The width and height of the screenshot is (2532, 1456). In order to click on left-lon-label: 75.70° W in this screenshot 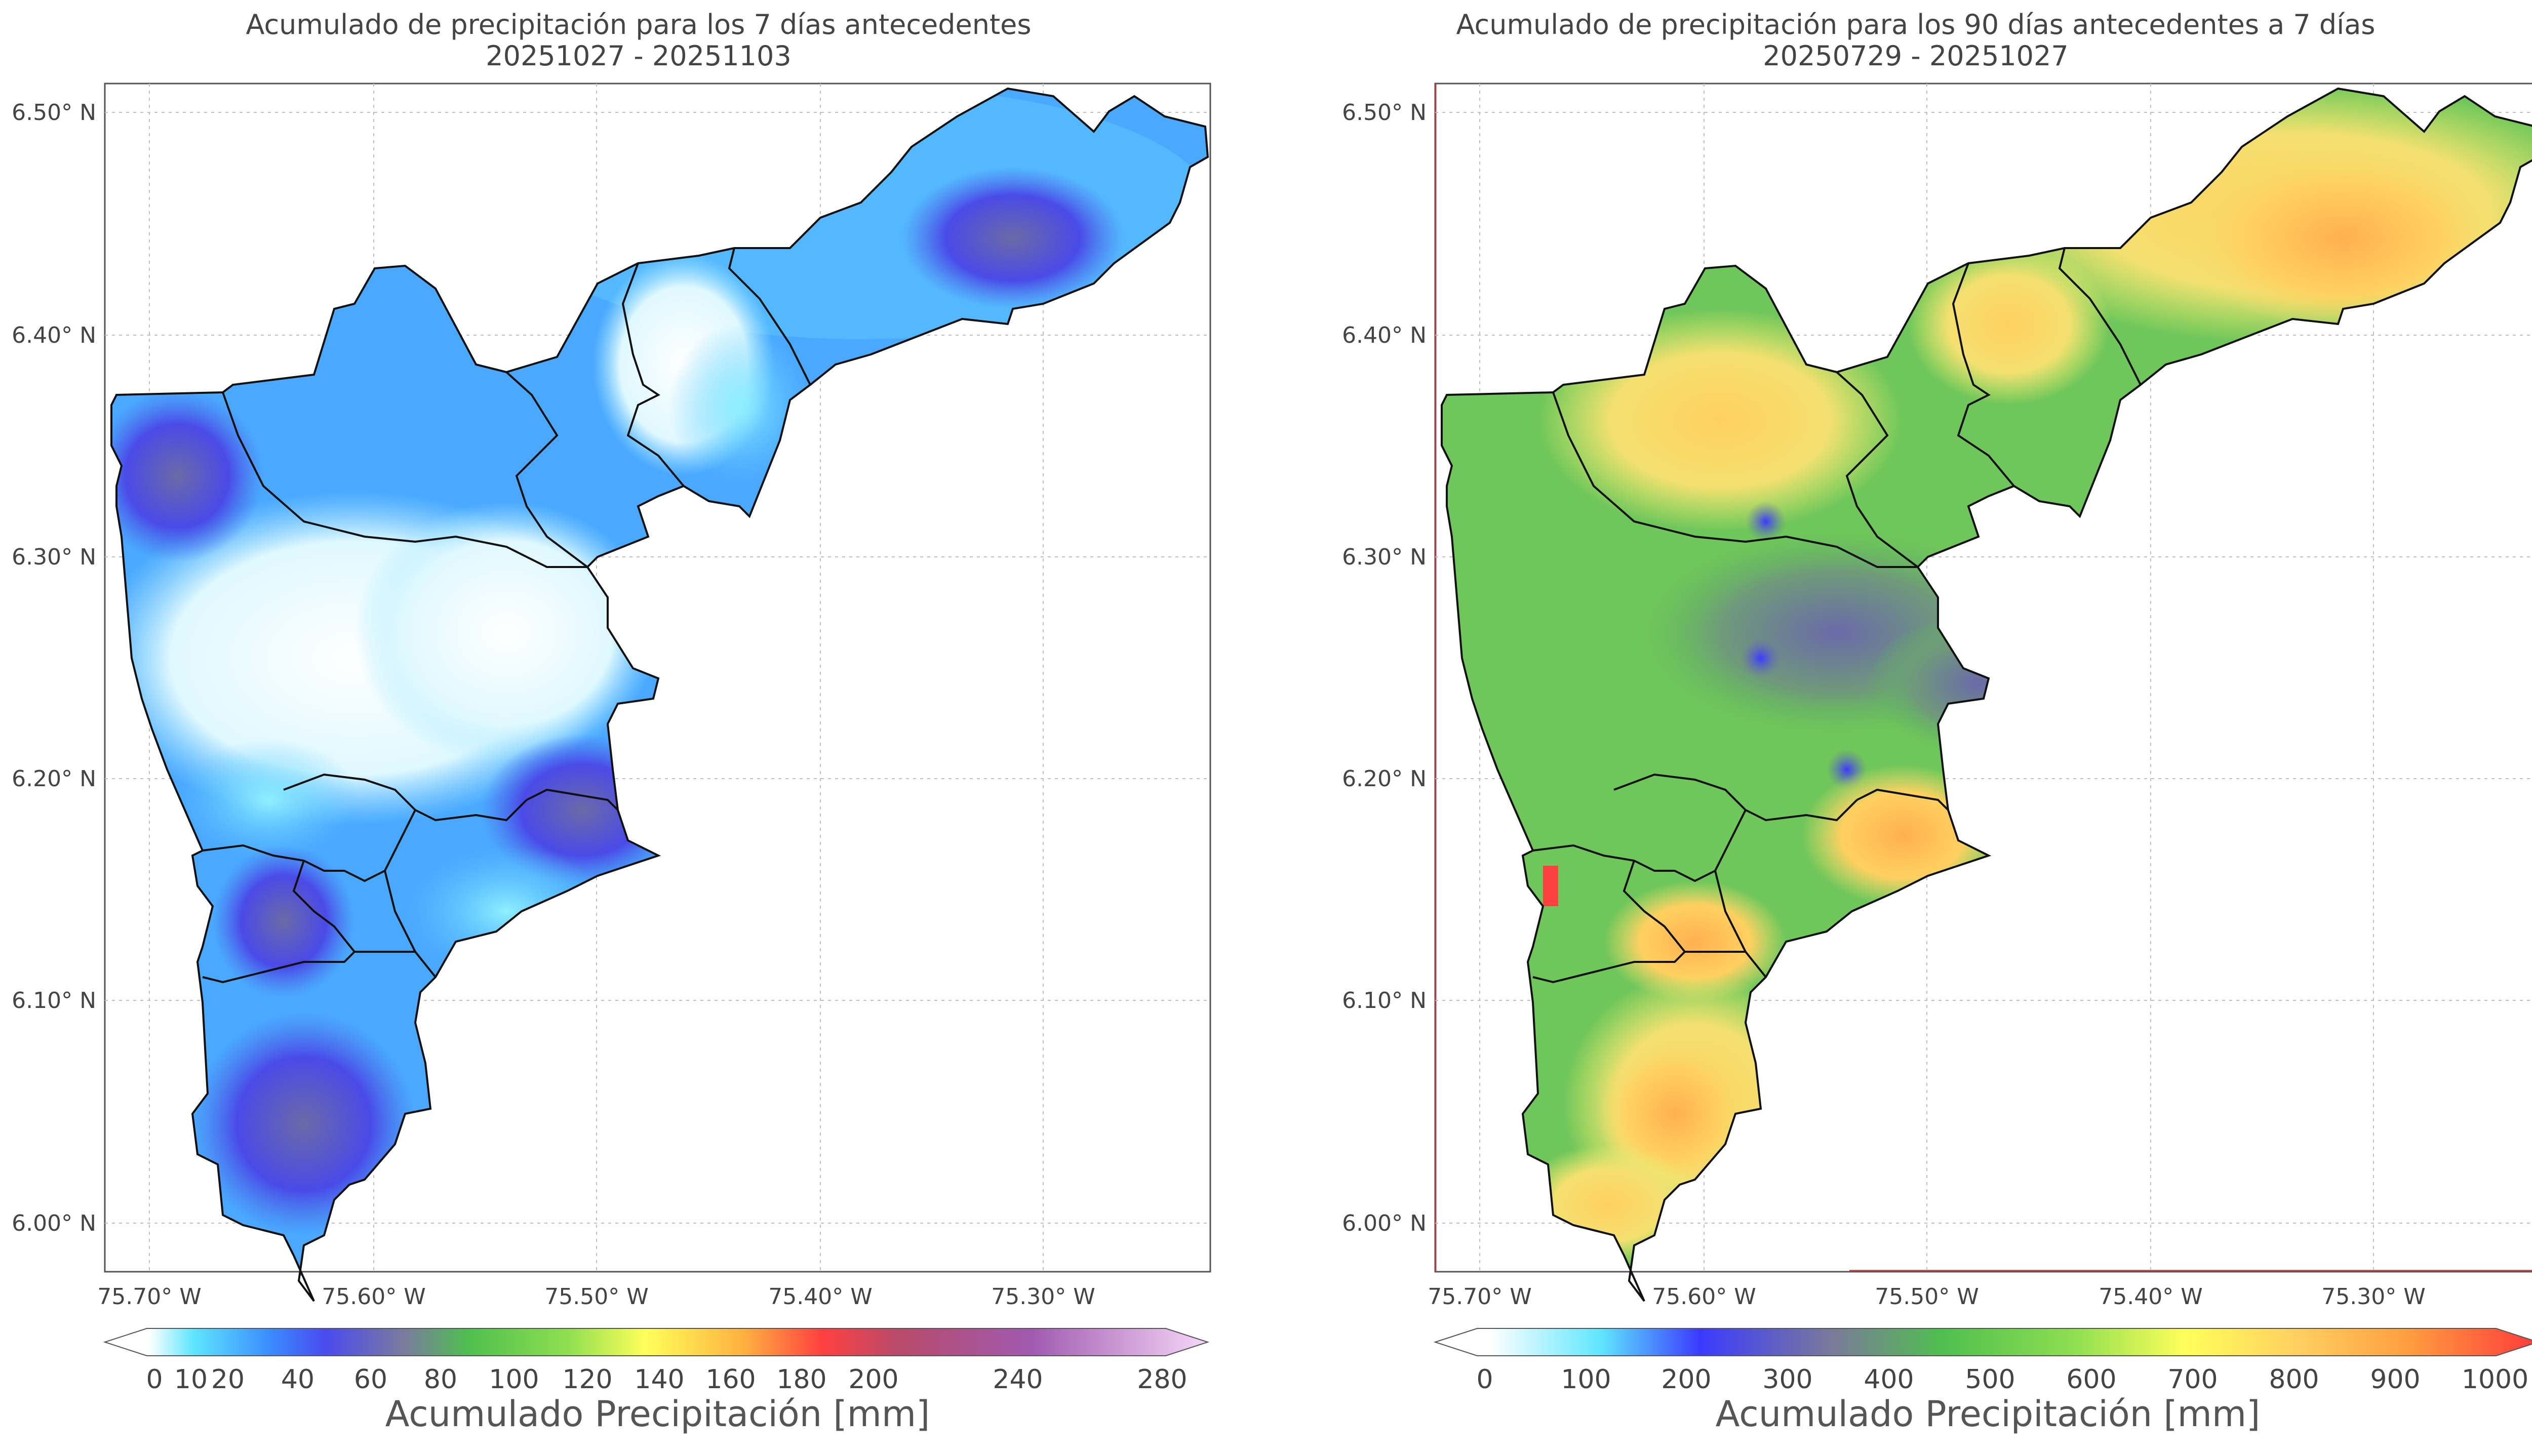, I will do `click(149, 1297)`.